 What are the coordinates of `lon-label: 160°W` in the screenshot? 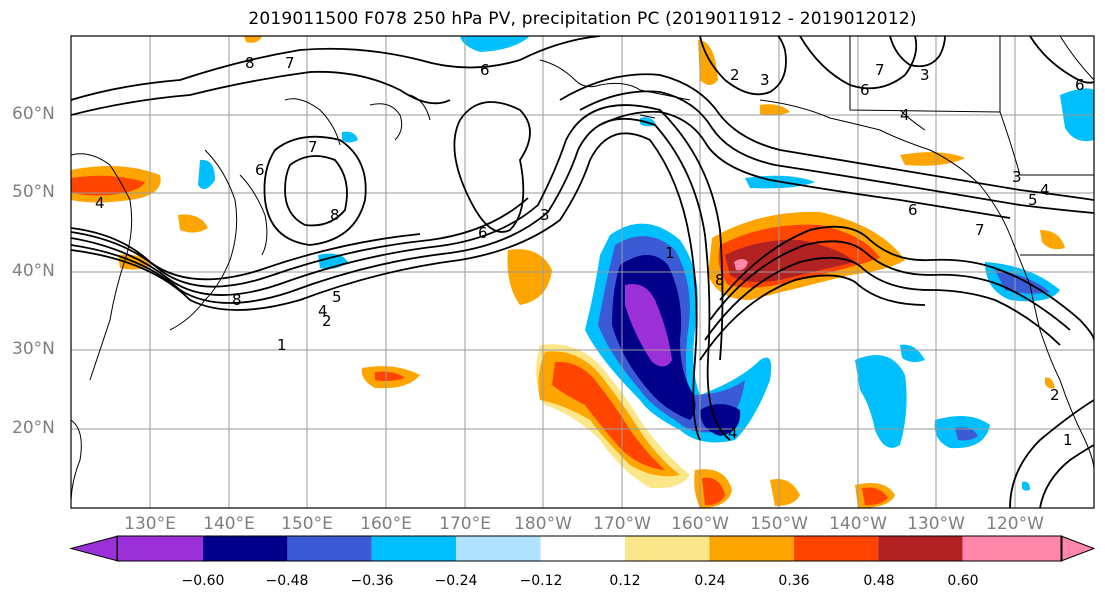 It's located at (700, 524).